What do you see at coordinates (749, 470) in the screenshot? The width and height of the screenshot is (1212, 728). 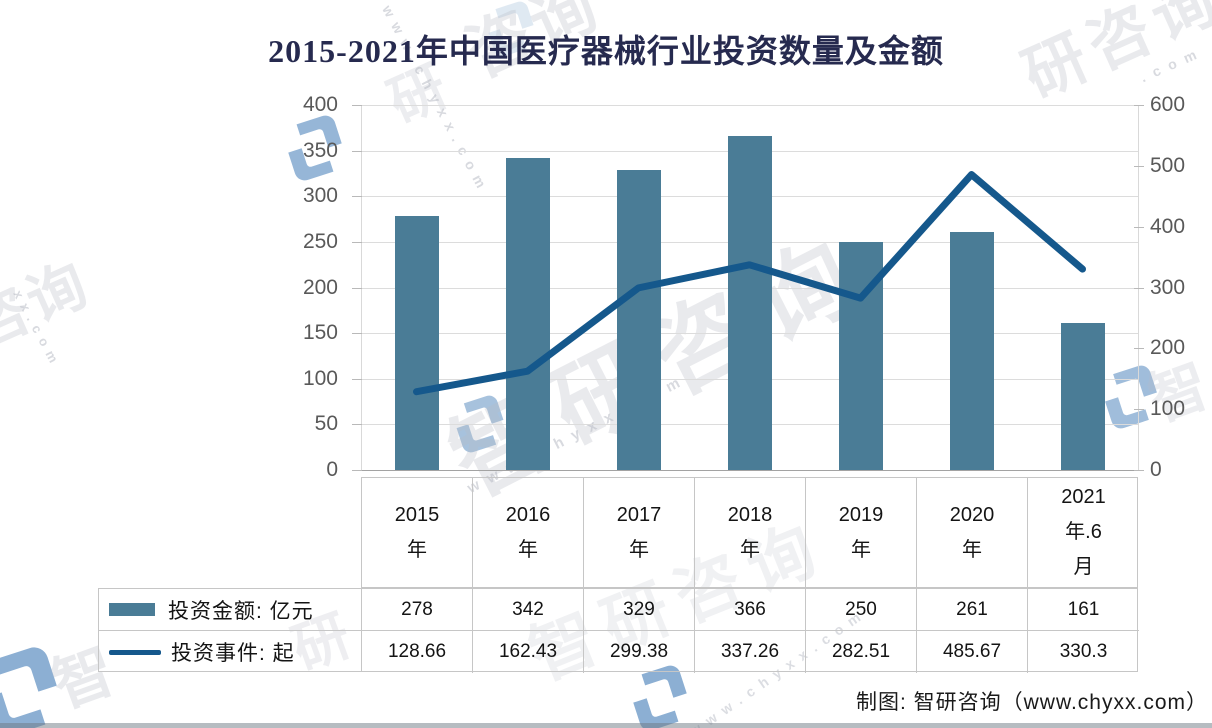 I see `x-axis-line` at bounding box center [749, 470].